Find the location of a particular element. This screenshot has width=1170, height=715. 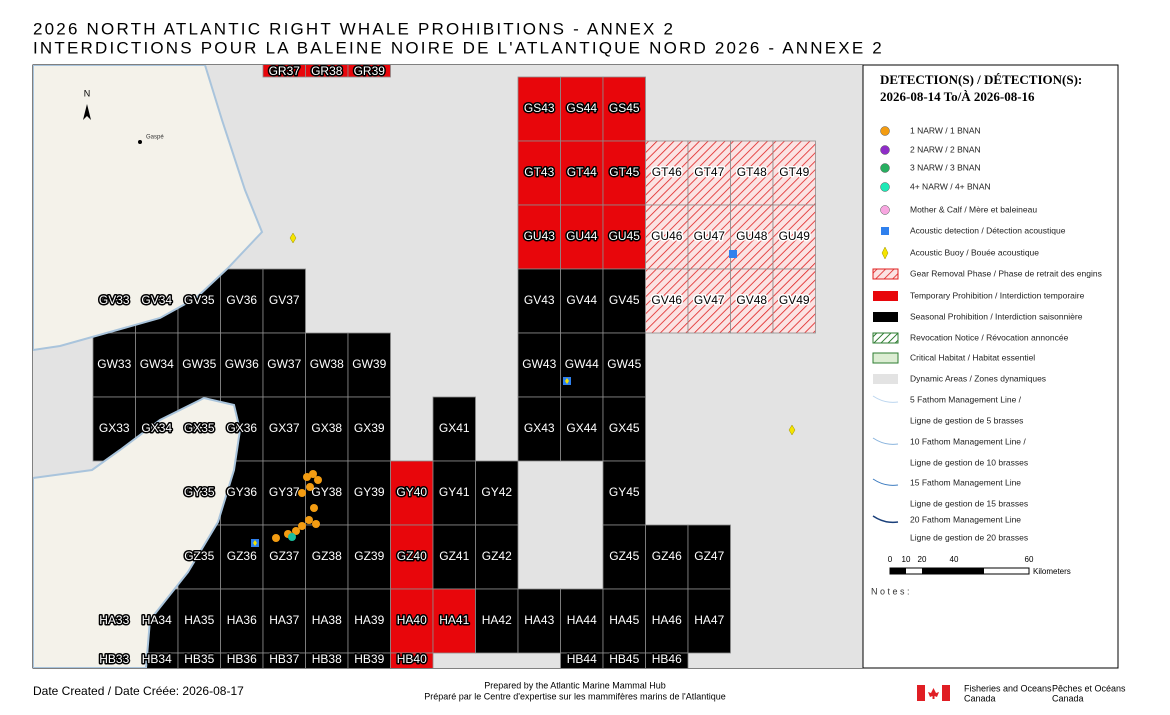

cell-label: GV44 is located at coordinates (581, 300).